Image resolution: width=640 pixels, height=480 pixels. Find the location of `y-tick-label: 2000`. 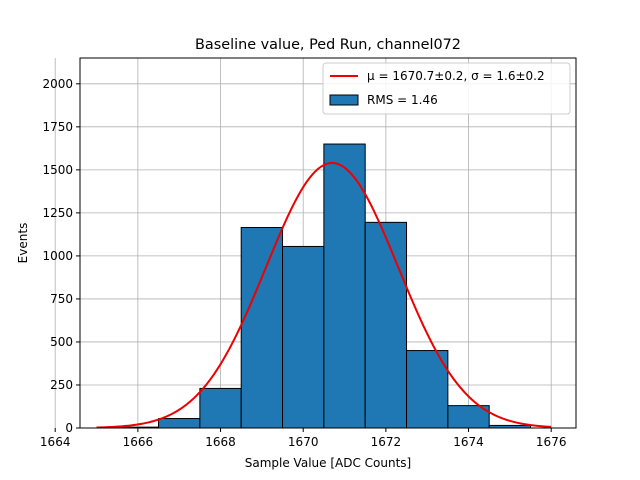

y-tick-label: 2000 is located at coordinates (57, 84).